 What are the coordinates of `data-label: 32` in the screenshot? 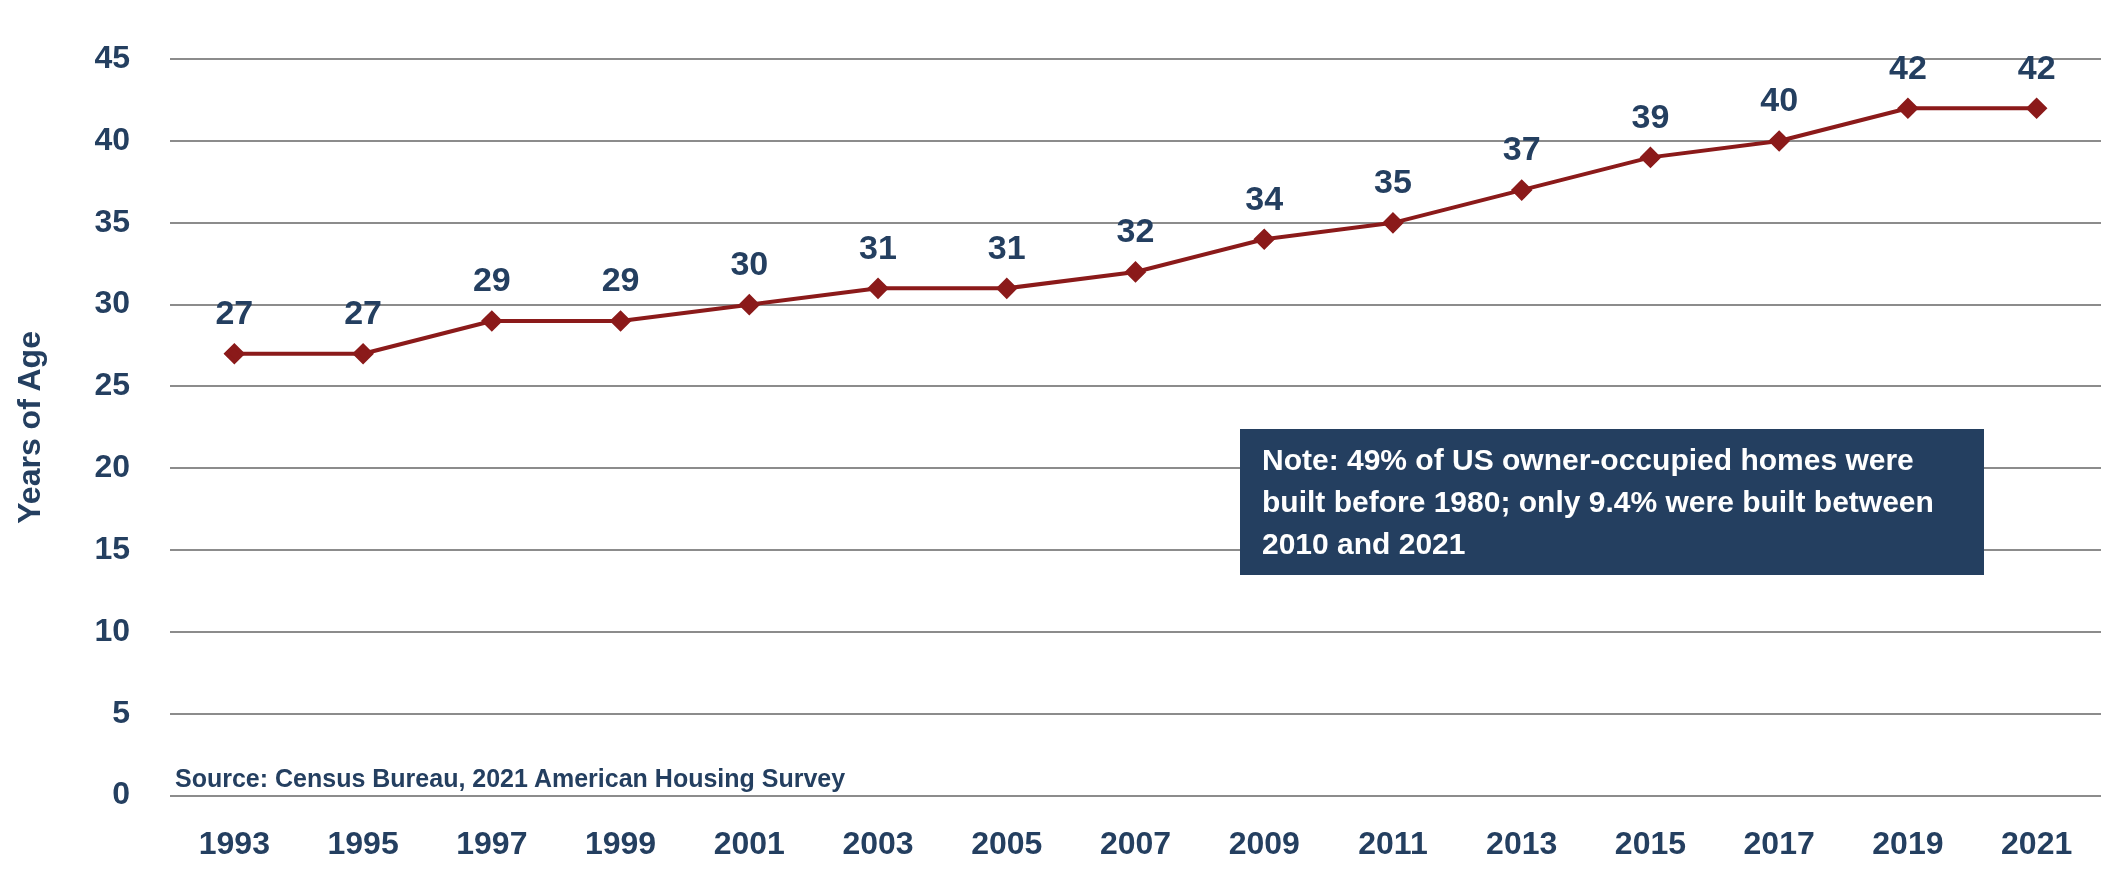 It's located at (1135, 230).